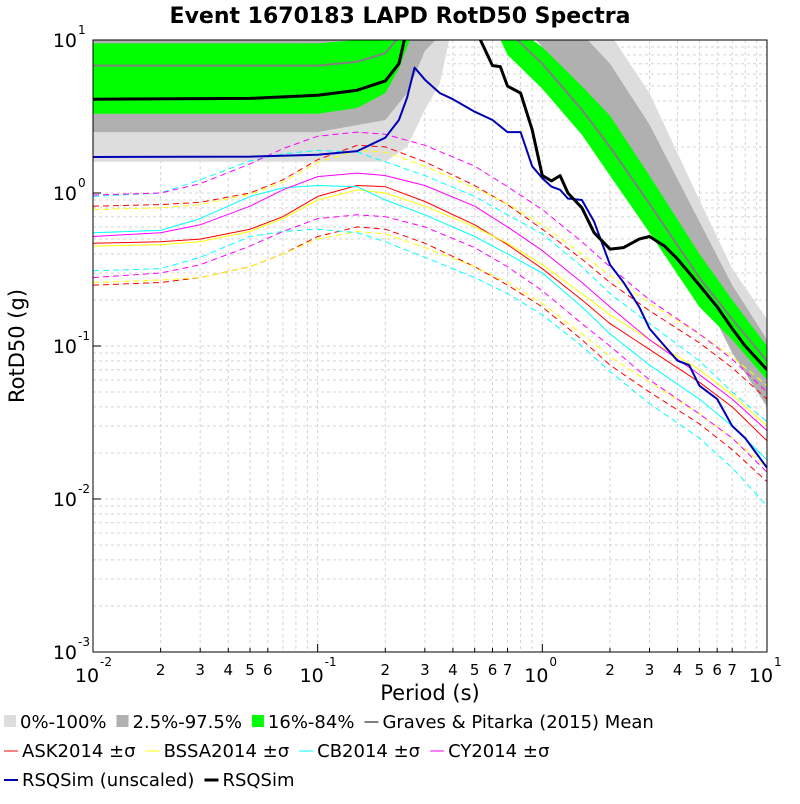 The width and height of the screenshot is (800, 804). I want to click on legend-entry: CB2014 ±σ, so click(359, 751).